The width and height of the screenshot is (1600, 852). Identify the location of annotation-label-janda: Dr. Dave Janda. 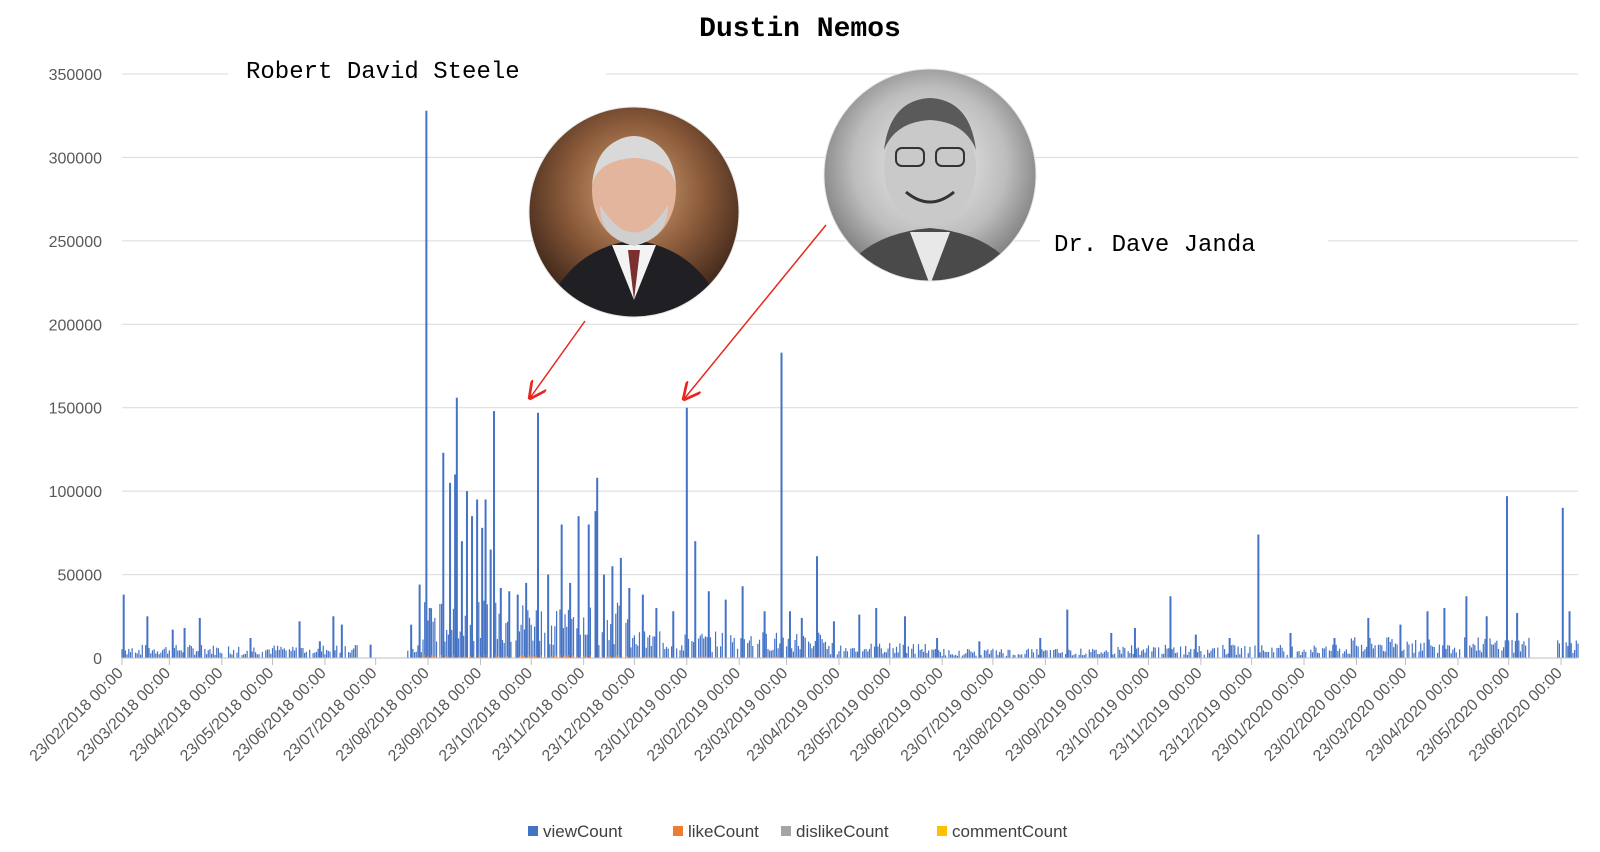
(1155, 245).